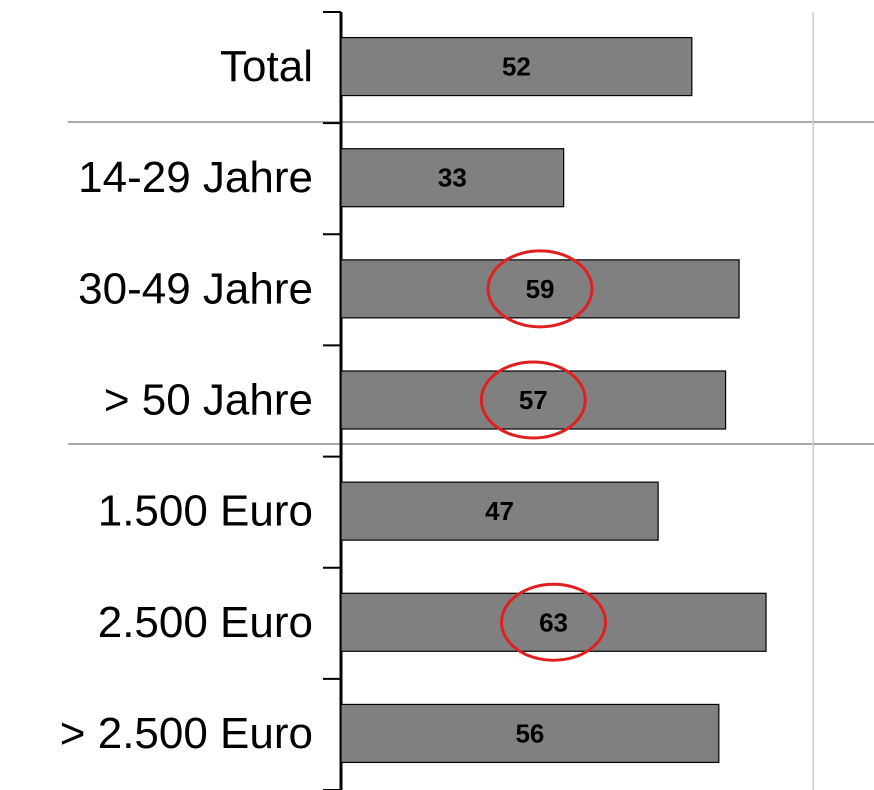 The width and height of the screenshot is (874, 790). I want to click on value-label: 33, so click(452, 178).